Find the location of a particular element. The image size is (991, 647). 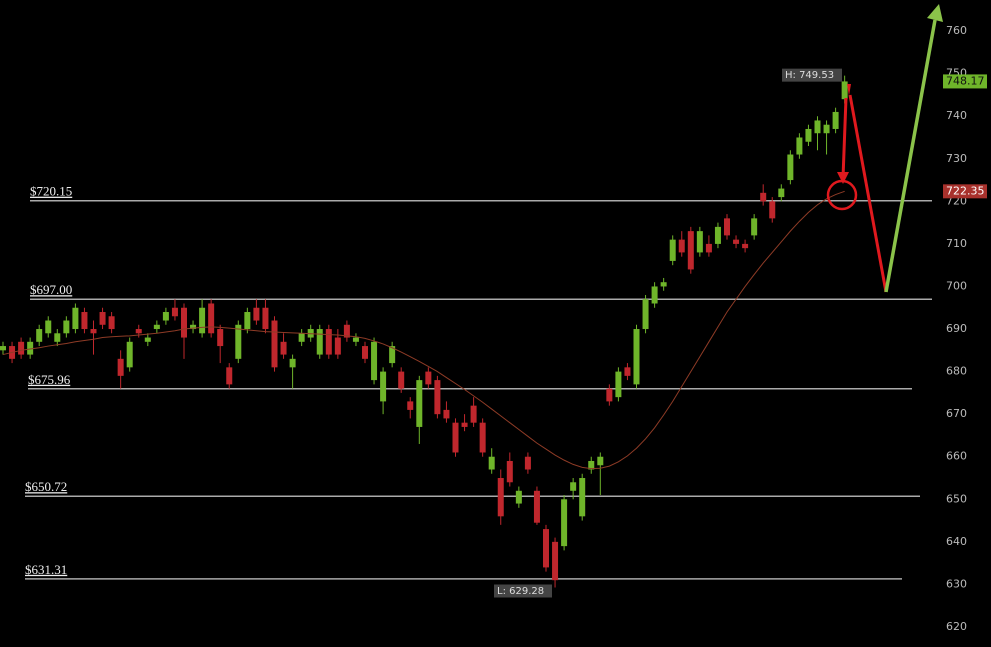

level-label: $720.15 is located at coordinates (51, 191).